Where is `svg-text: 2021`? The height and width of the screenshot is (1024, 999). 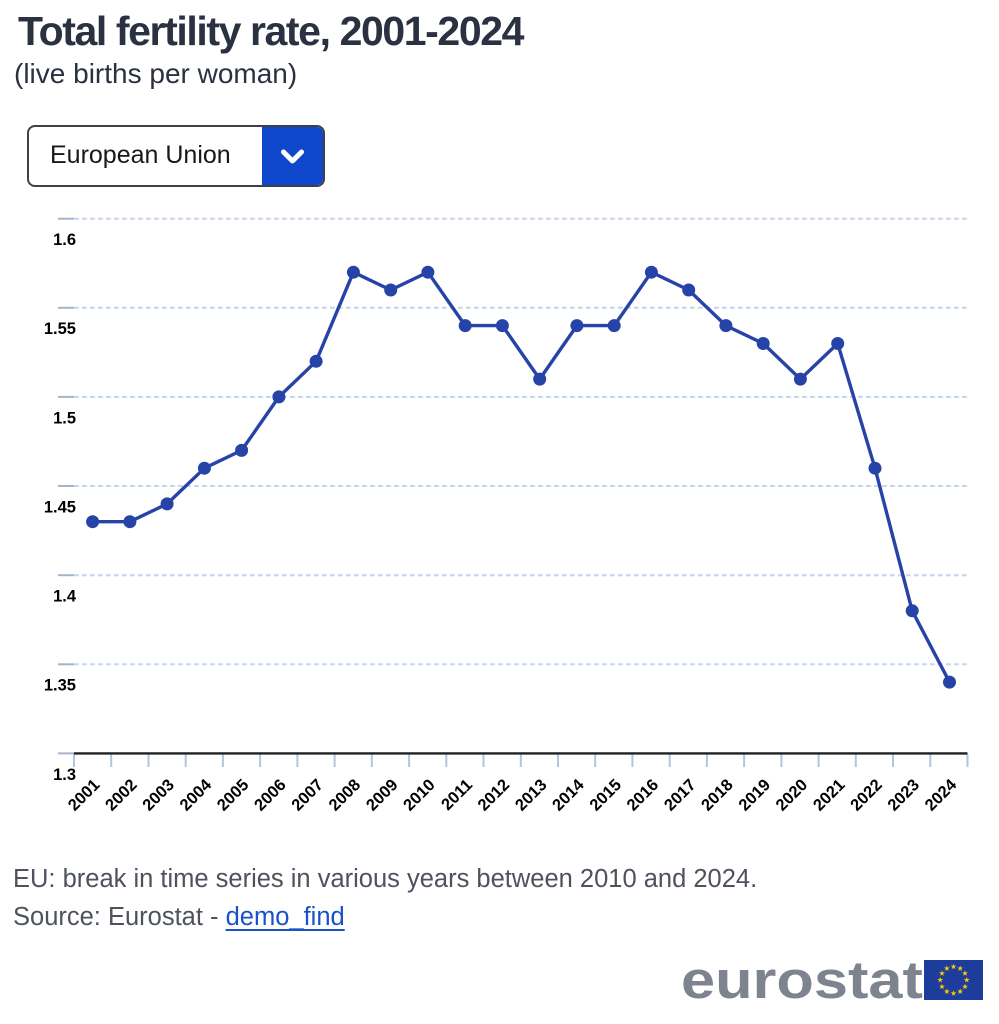
svg-text: 2021 is located at coordinates (829, 795).